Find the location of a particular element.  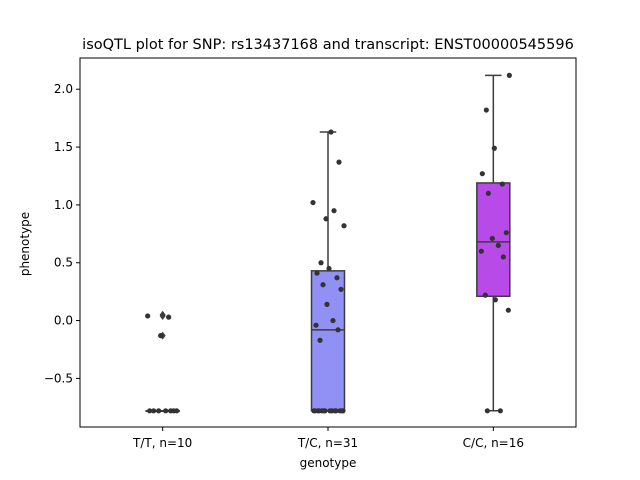

y-tick-label: 2.0 is located at coordinates (63, 89).